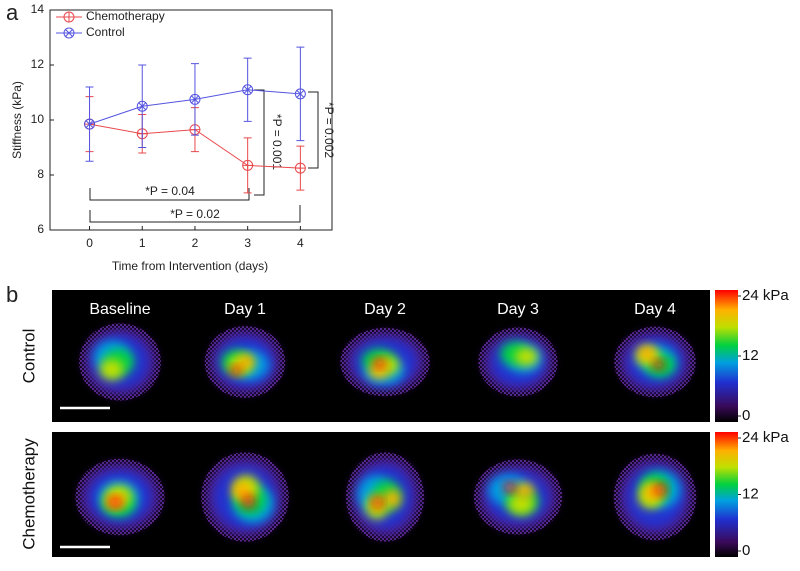 This screenshot has height=571, width=800. I want to click on y-tick-label: 14, so click(38, 9).